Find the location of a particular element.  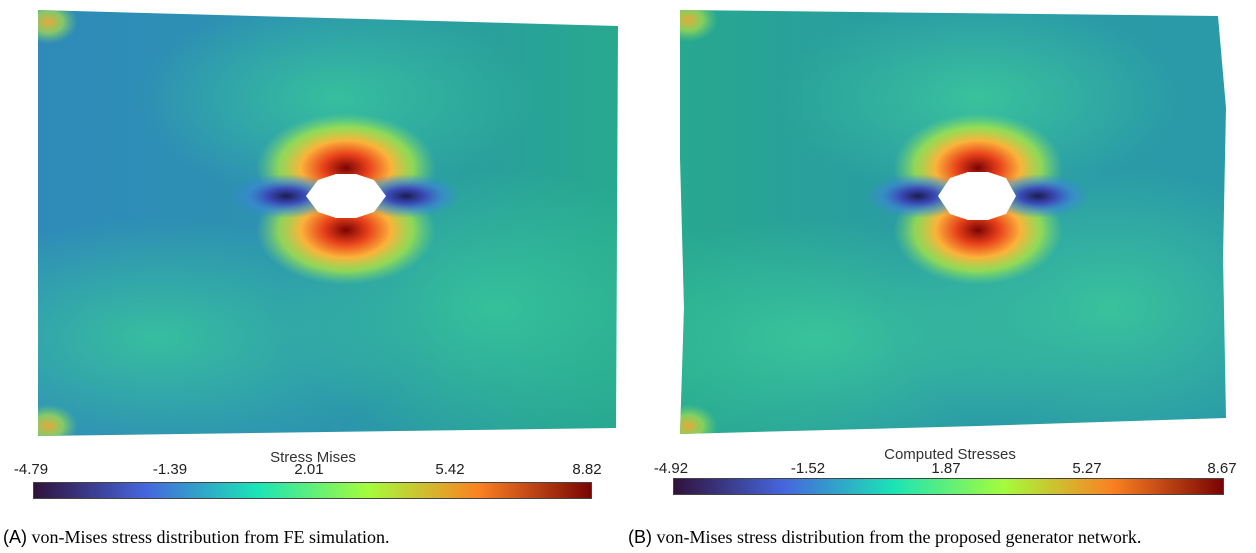

colorbar-tick: -4.79 is located at coordinates (31, 469).